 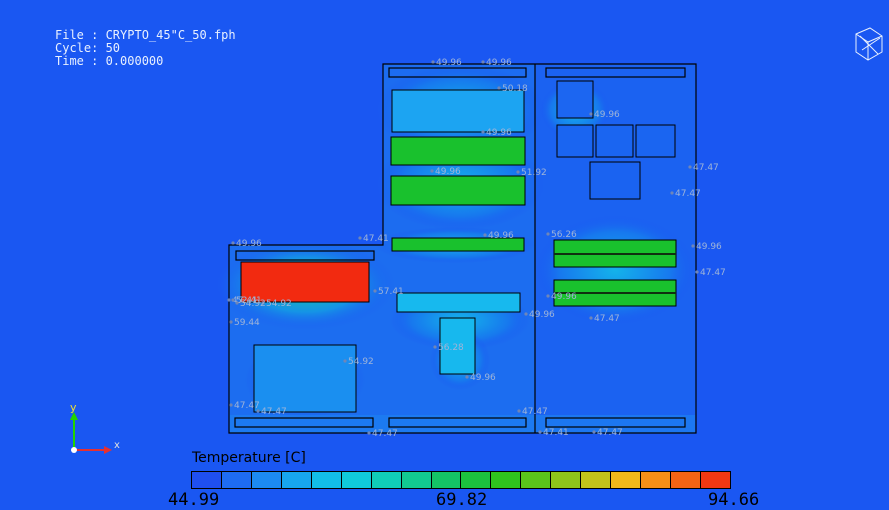 I want to click on legend-max: 94.66, so click(x=734, y=500).